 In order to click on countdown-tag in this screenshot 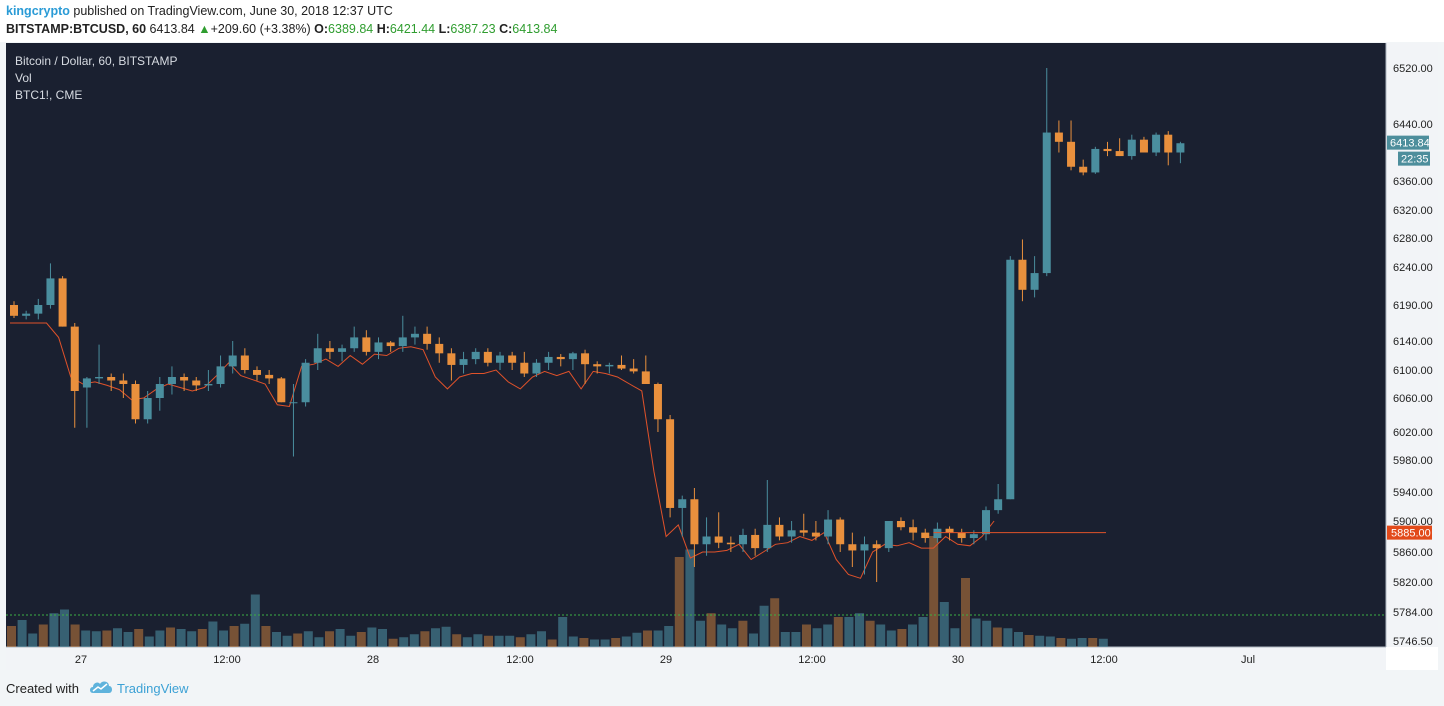, I will do `click(1414, 158)`.